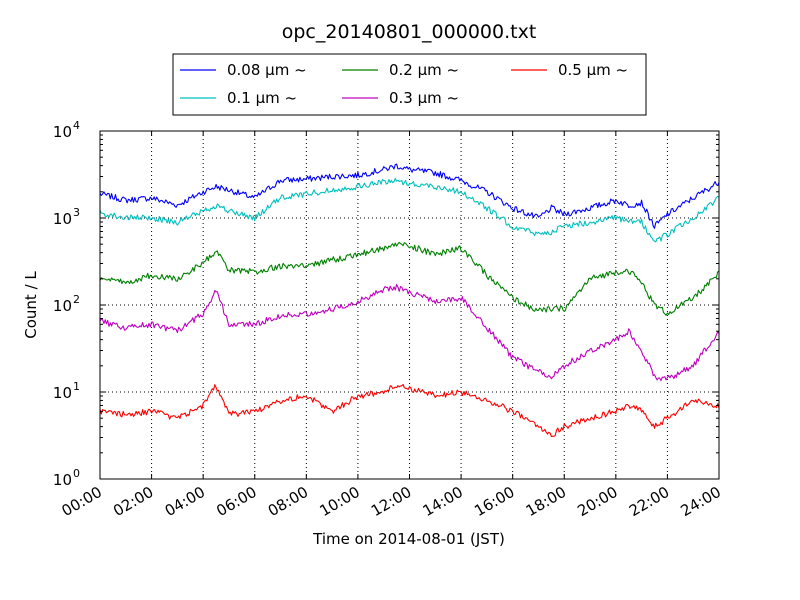 The width and height of the screenshot is (800, 600). What do you see at coordinates (408, 539) in the screenshot?
I see `x-axis-label: Time on 2014-08-01 (JST)` at bounding box center [408, 539].